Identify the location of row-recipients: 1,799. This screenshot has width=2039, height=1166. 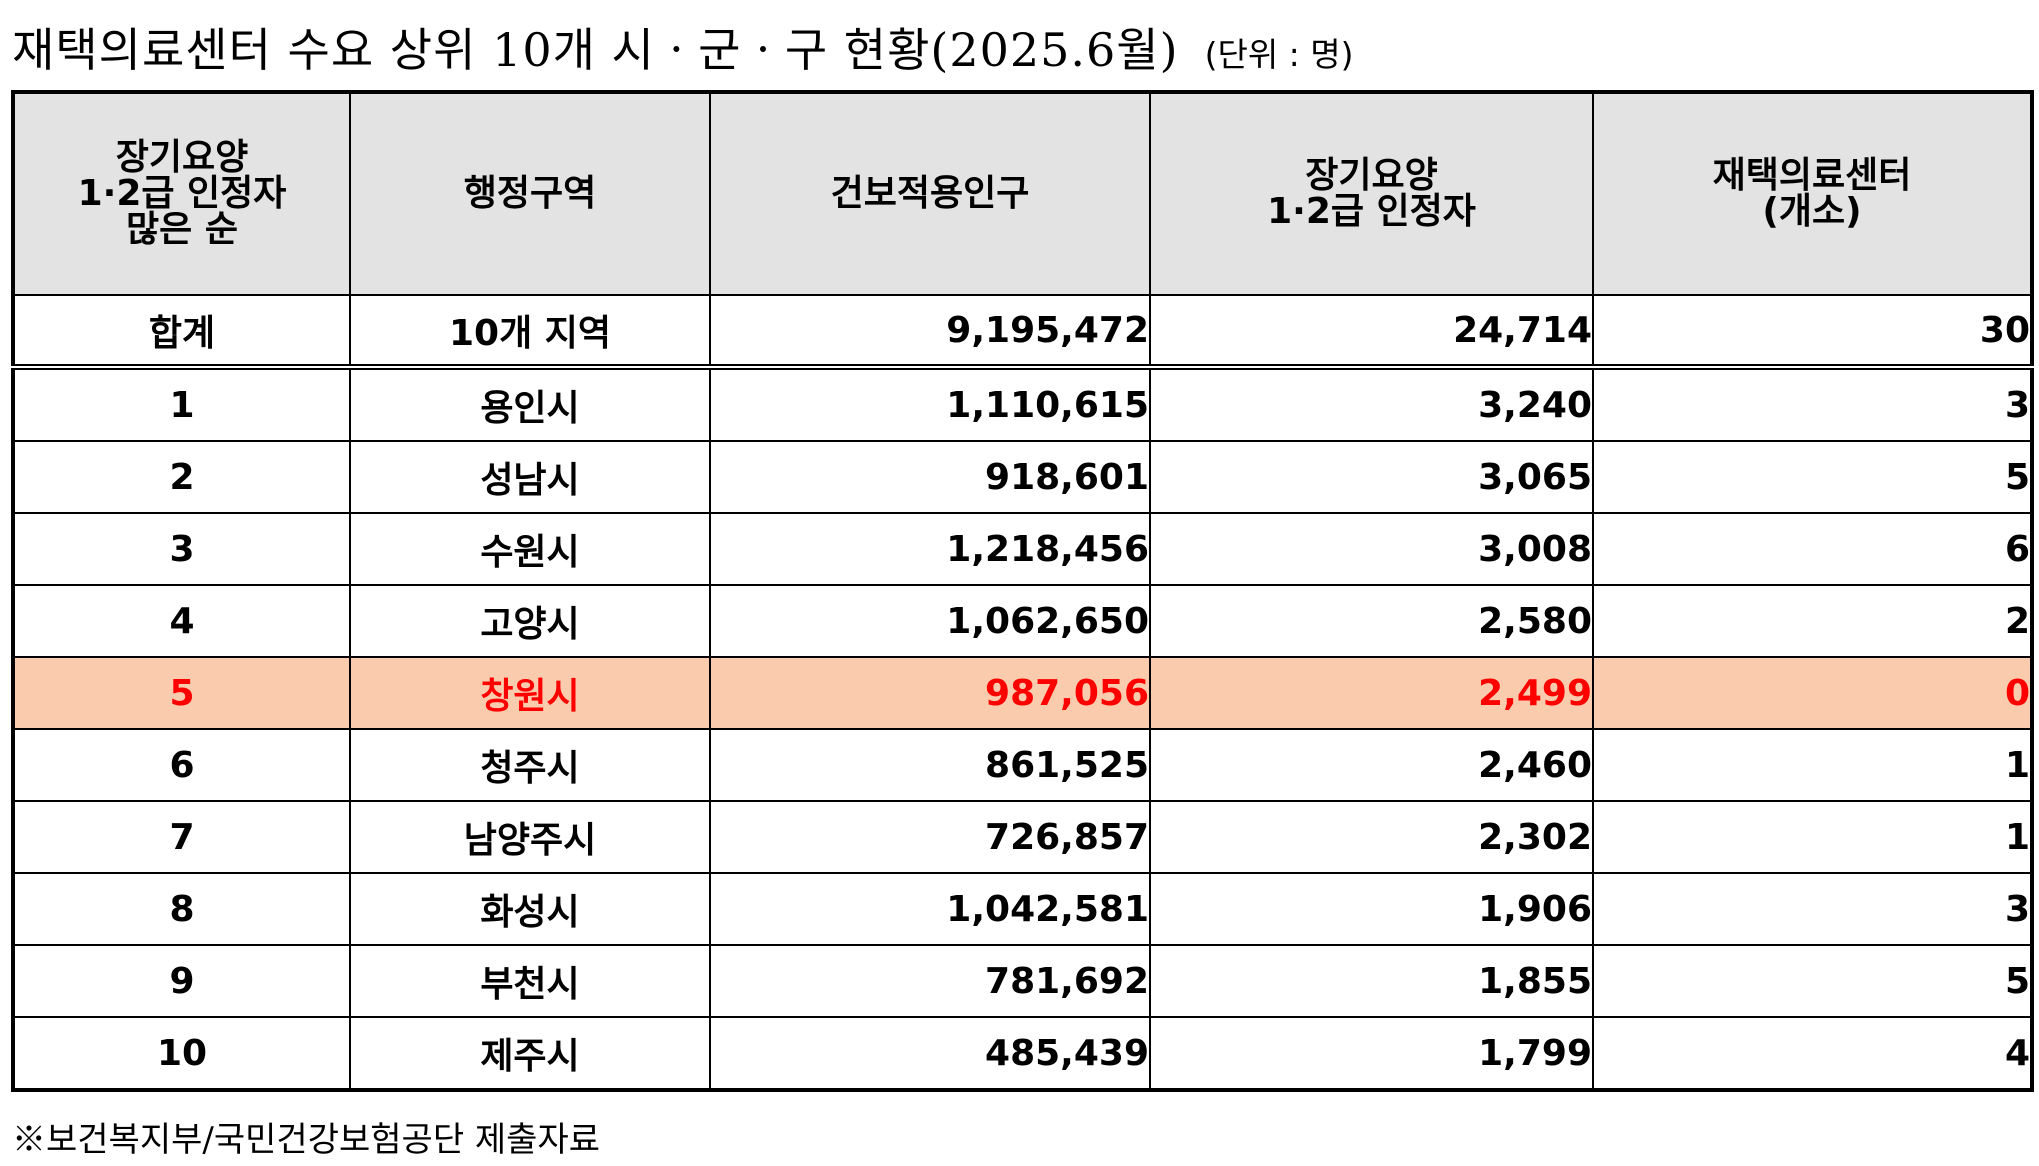
(1371, 1053).